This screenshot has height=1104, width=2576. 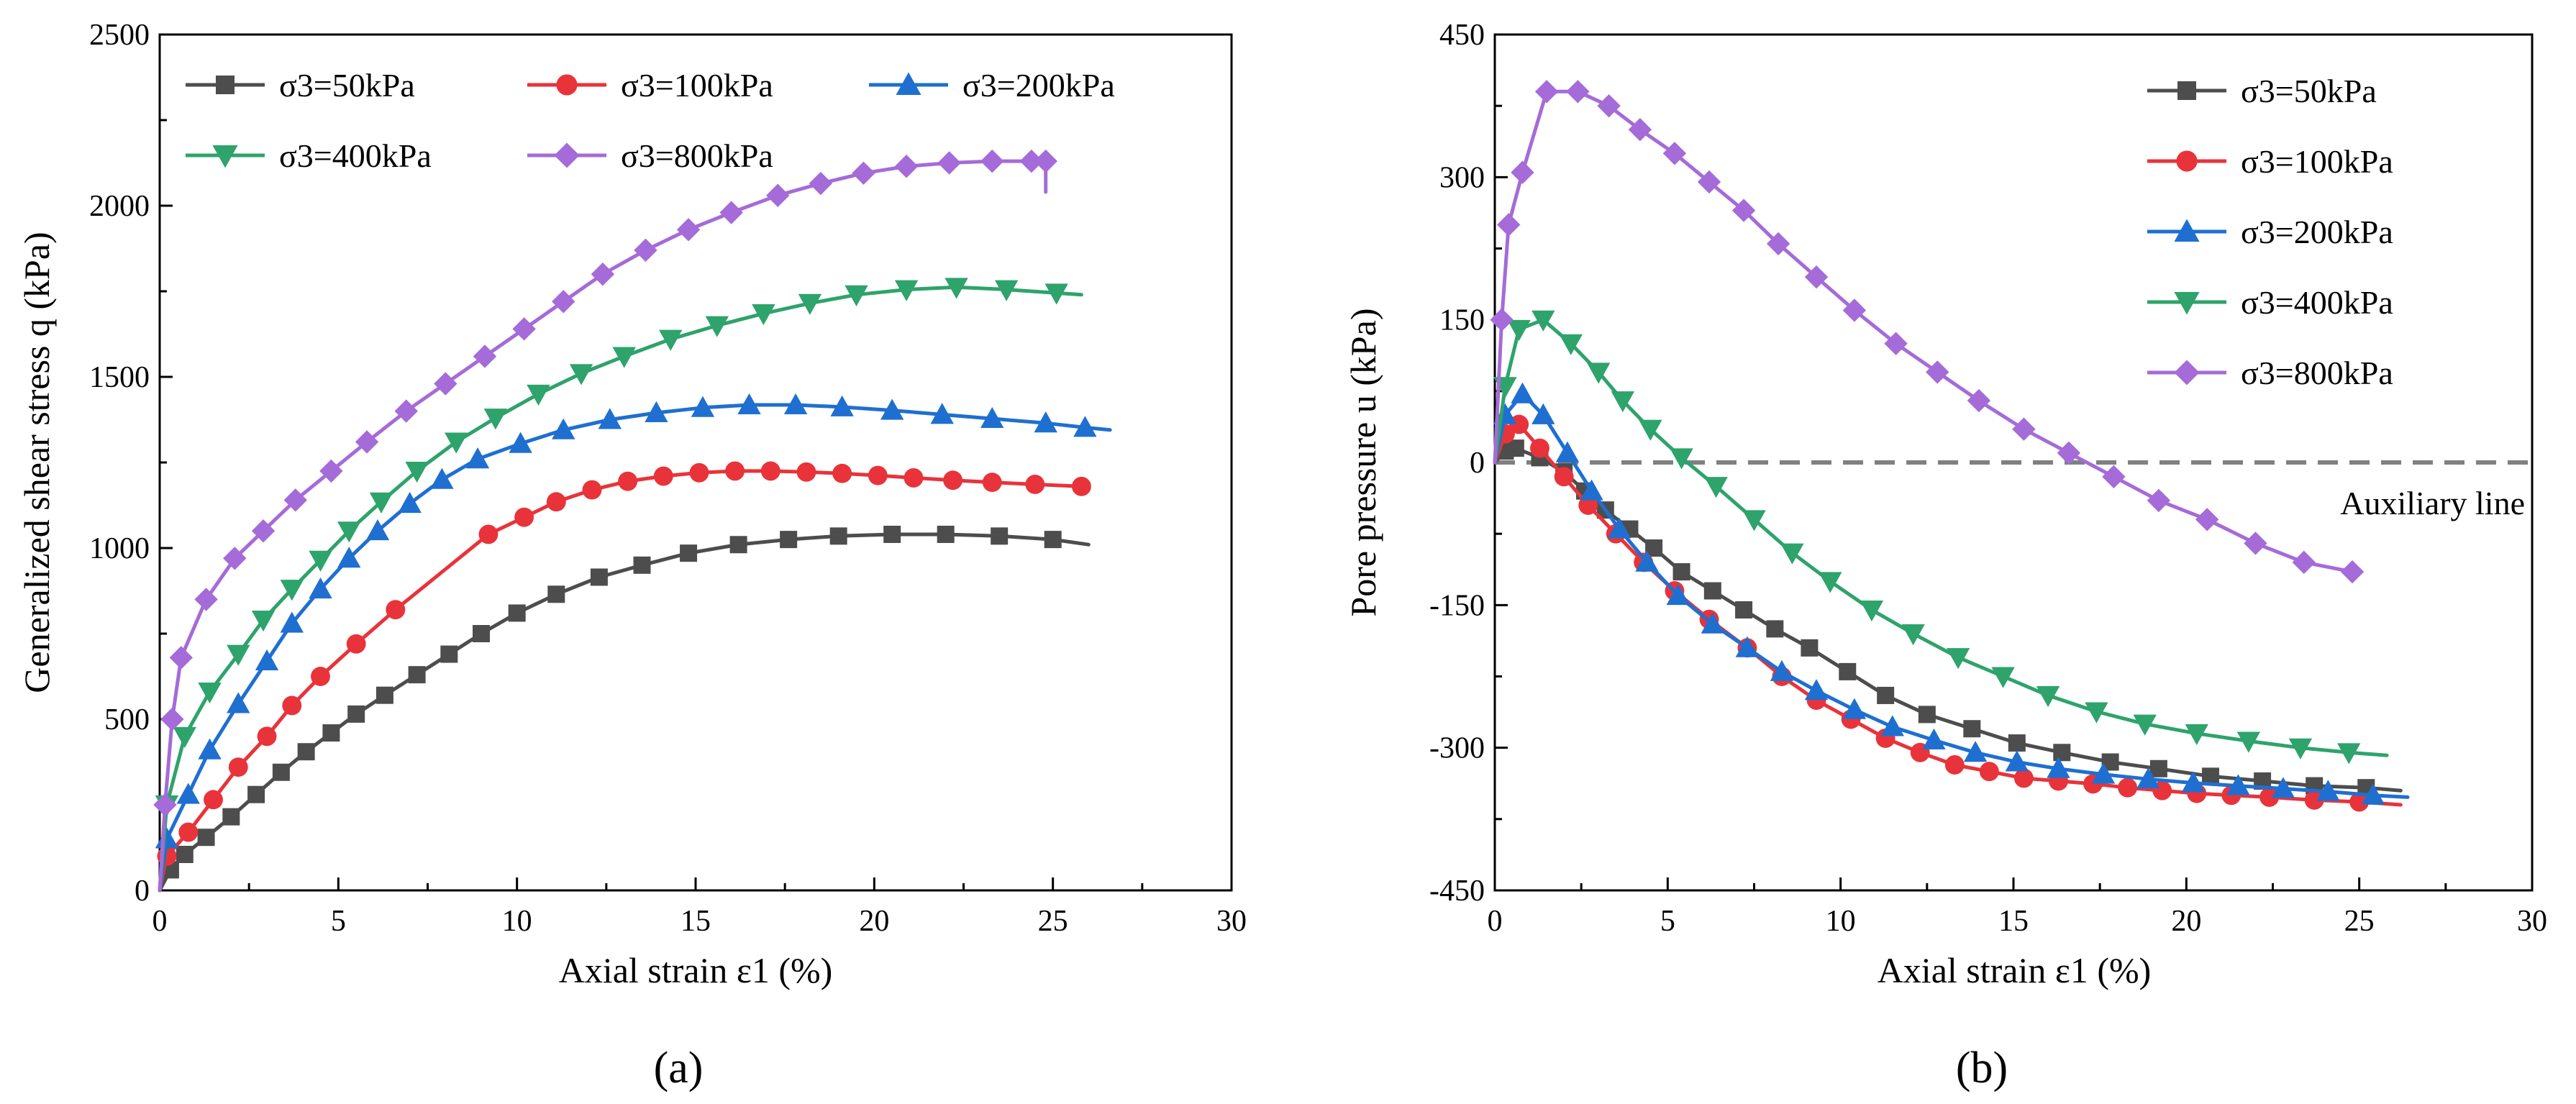 I want to click on legend-item: σ3=400kPa, so click(x=309, y=155).